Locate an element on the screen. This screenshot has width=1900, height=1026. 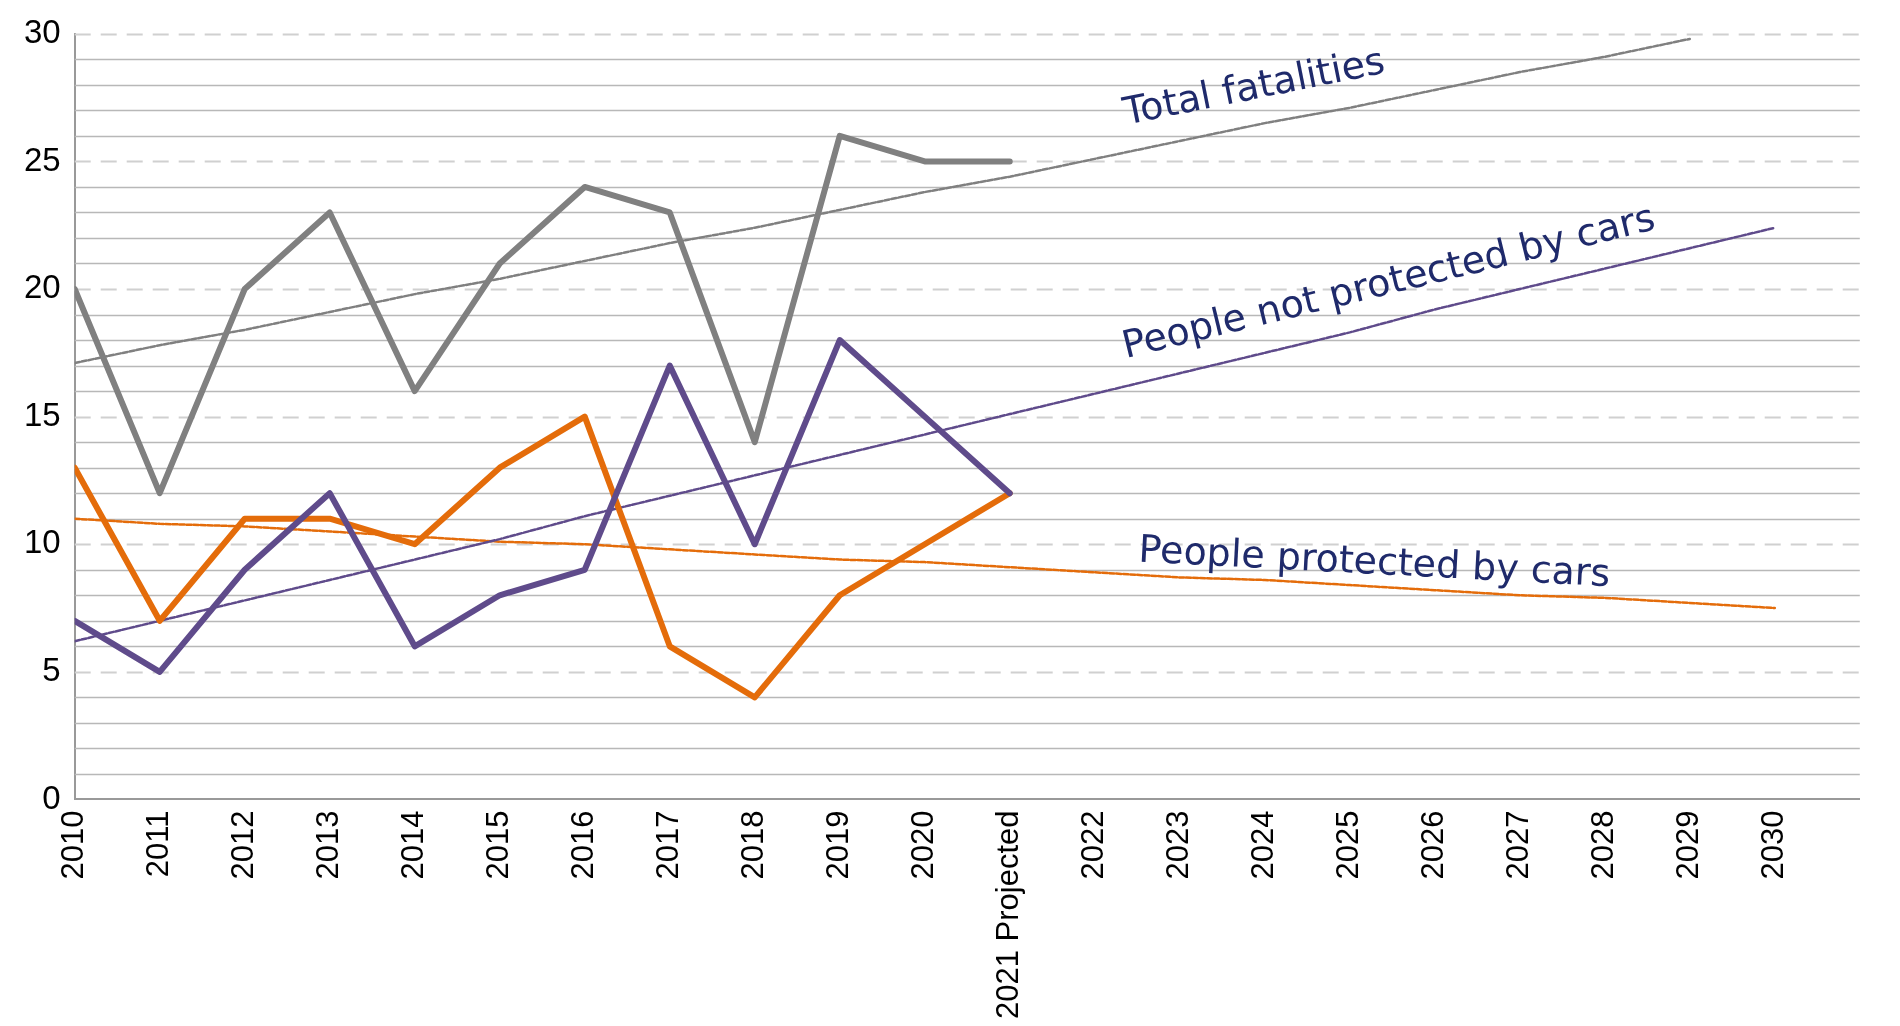
x-tick-label: 2012 is located at coordinates (243, 845).